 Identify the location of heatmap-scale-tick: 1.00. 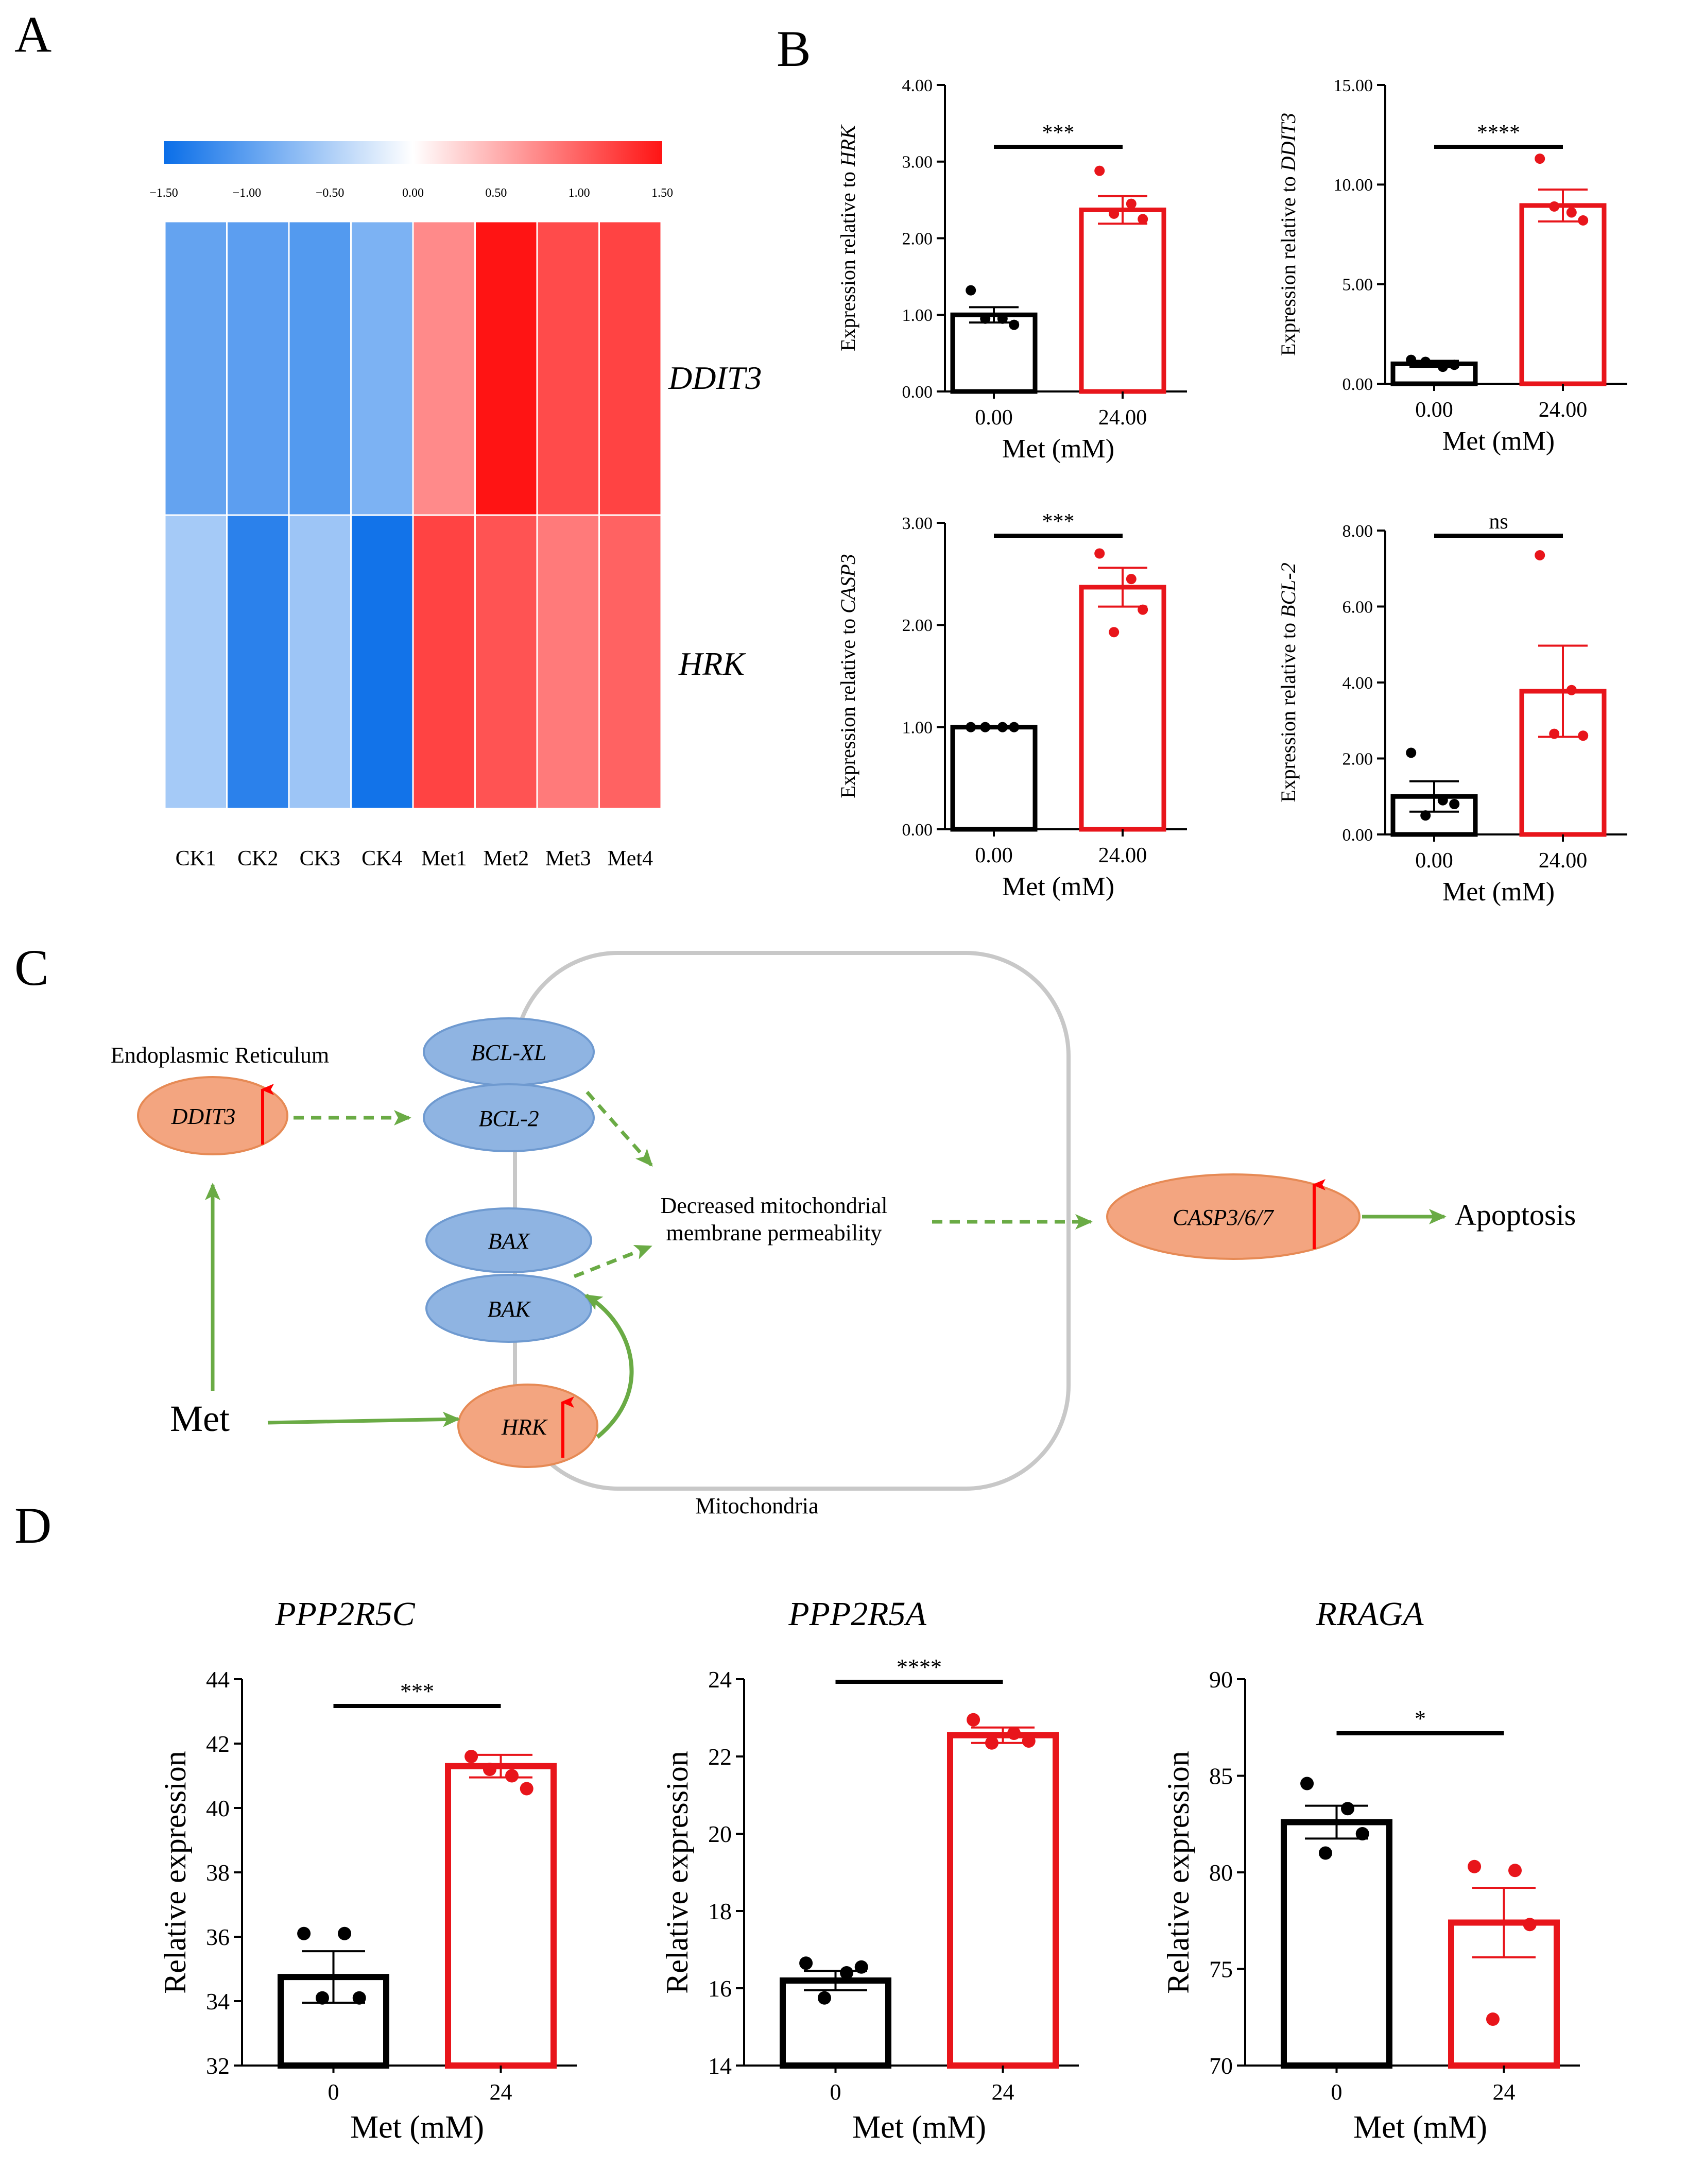
(579, 193).